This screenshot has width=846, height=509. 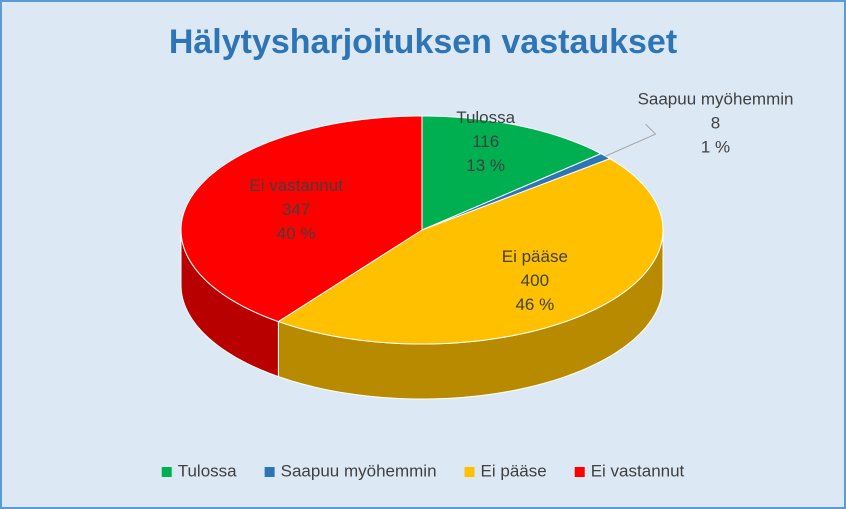 I want to click on data-label-name: Ei pääse, so click(x=535, y=256).